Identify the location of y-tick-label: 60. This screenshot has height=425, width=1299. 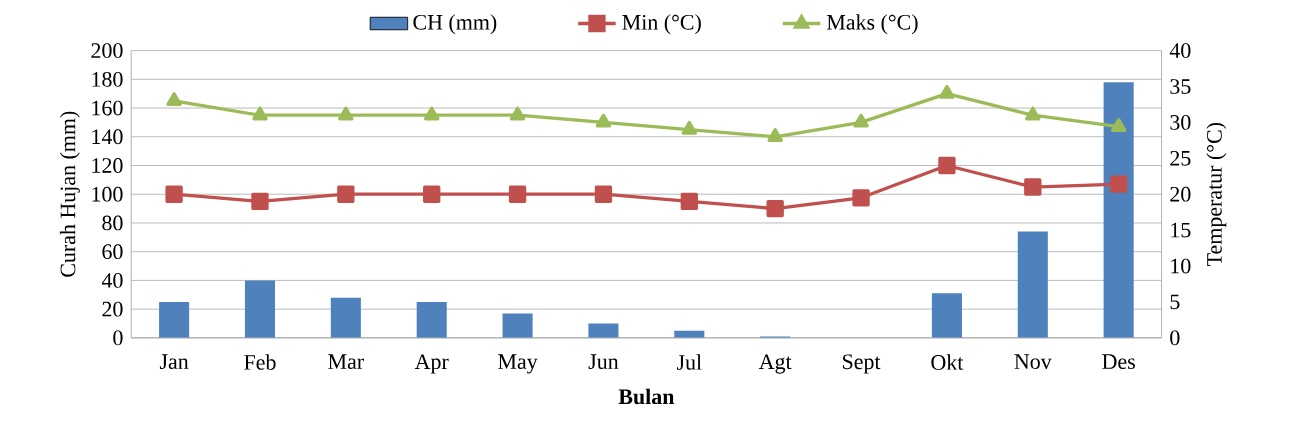
(112, 251).